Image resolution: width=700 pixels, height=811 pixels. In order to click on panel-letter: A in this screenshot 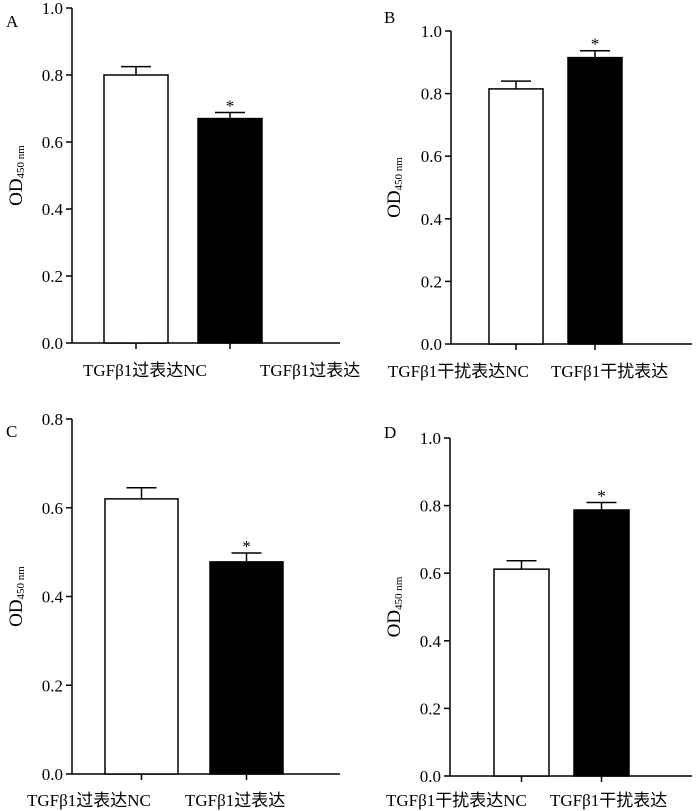, I will do `click(12, 21)`.